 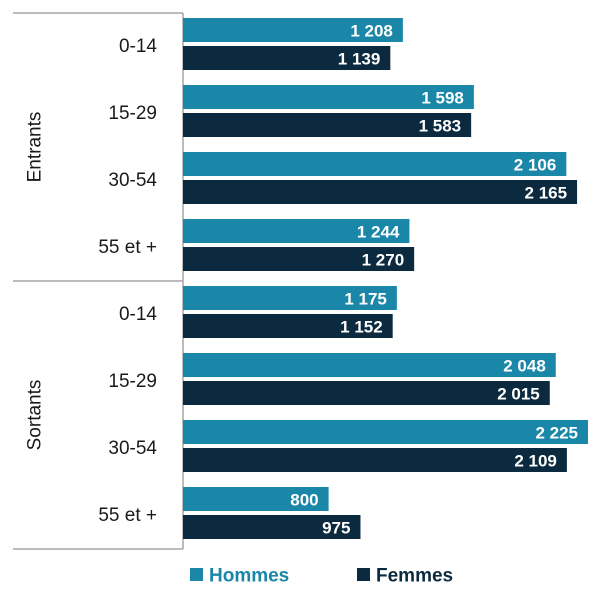 What do you see at coordinates (304, 500) in the screenshot?
I see `data-label-hommes: 800` at bounding box center [304, 500].